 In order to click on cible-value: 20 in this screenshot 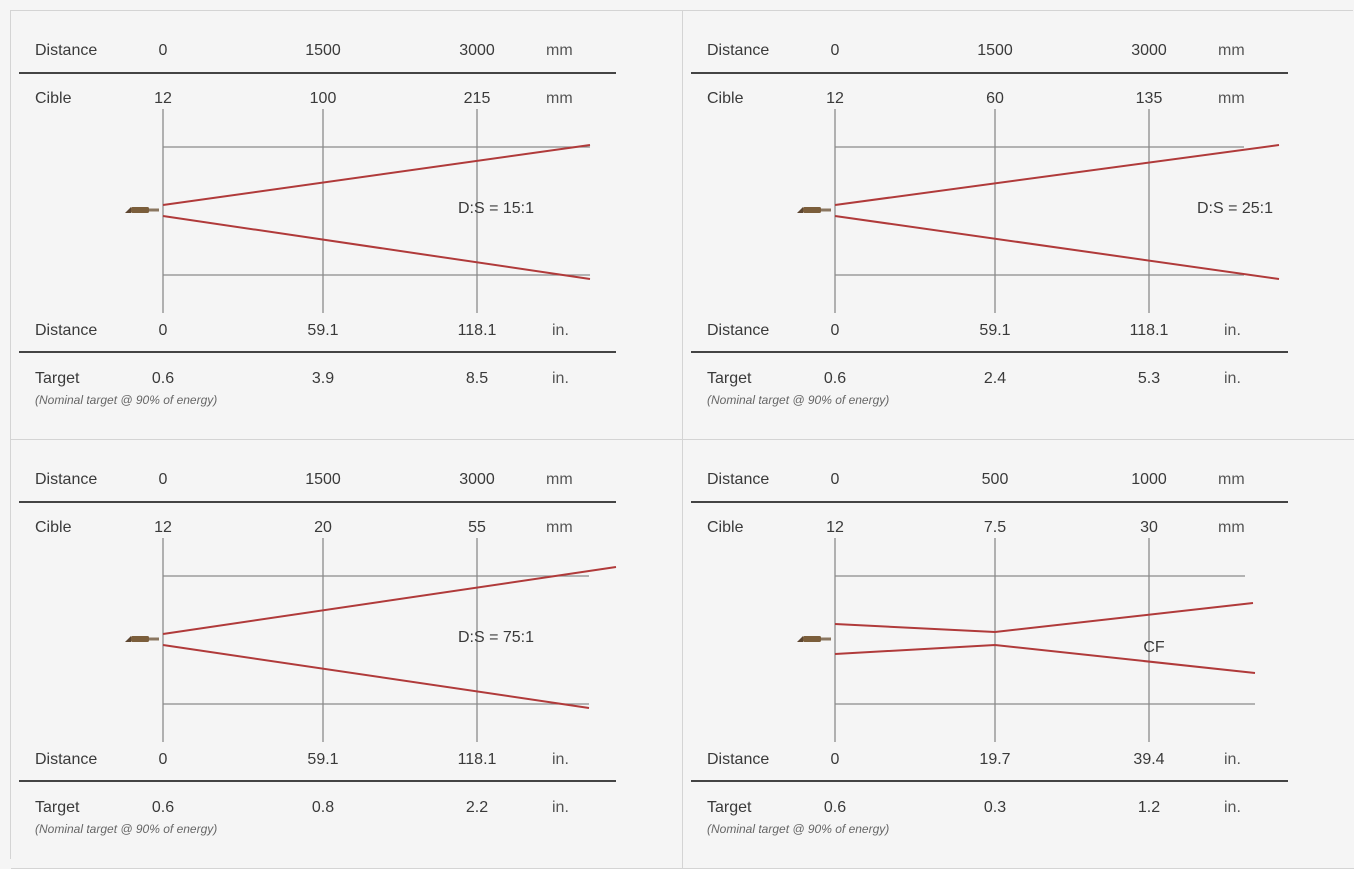, I will do `click(323, 527)`.